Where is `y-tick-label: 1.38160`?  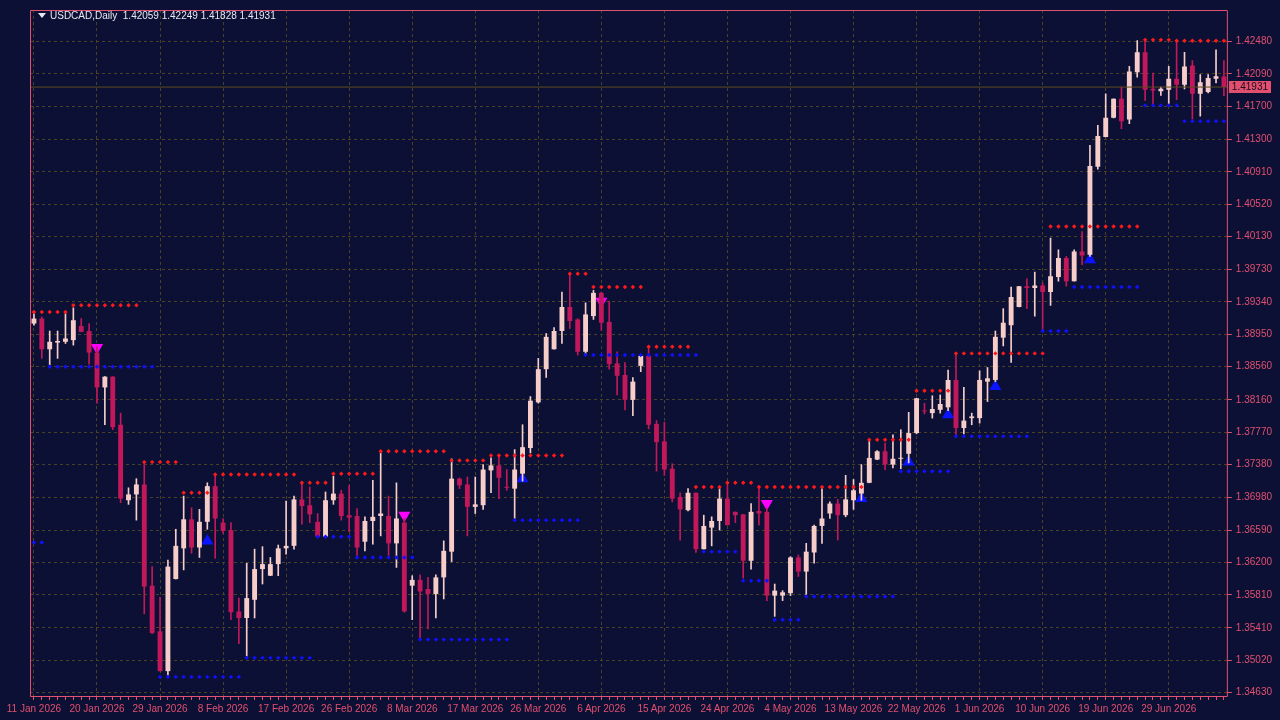 y-tick-label: 1.38160 is located at coordinates (1254, 399).